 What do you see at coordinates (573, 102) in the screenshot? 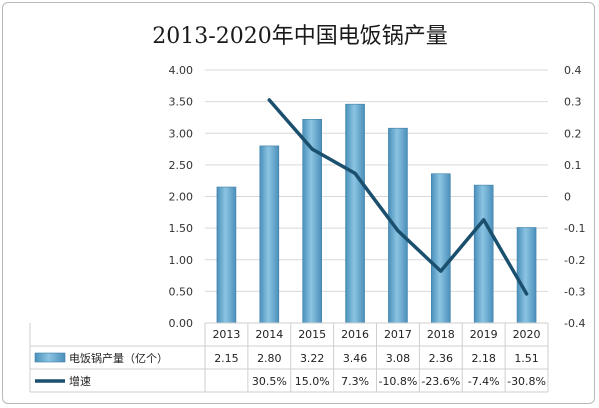
I see `y-right-tick-label: 0.3` at bounding box center [573, 102].